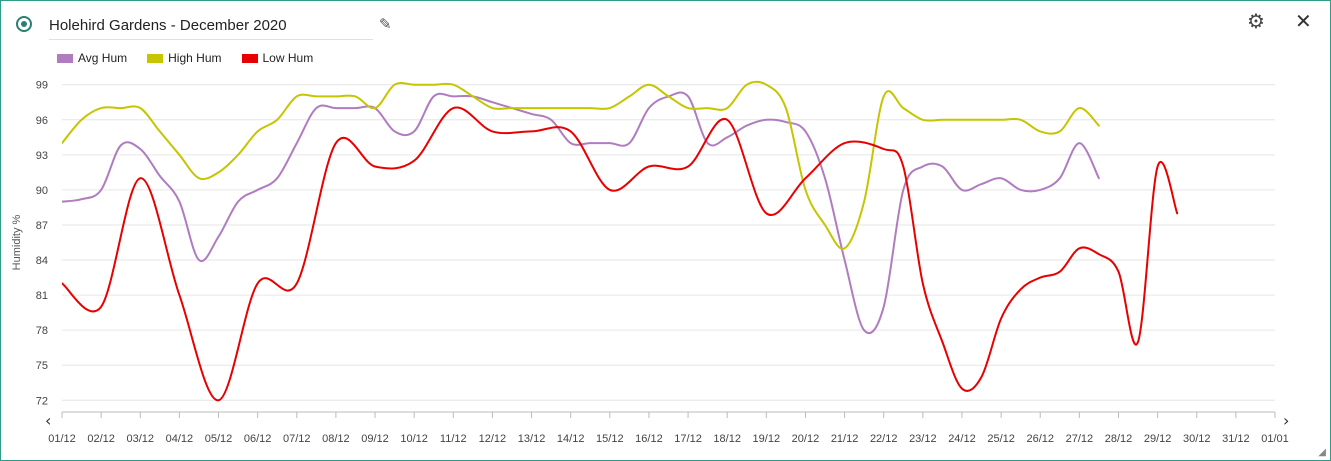  I want to click on y-tick-label-72: 72, so click(42, 401).